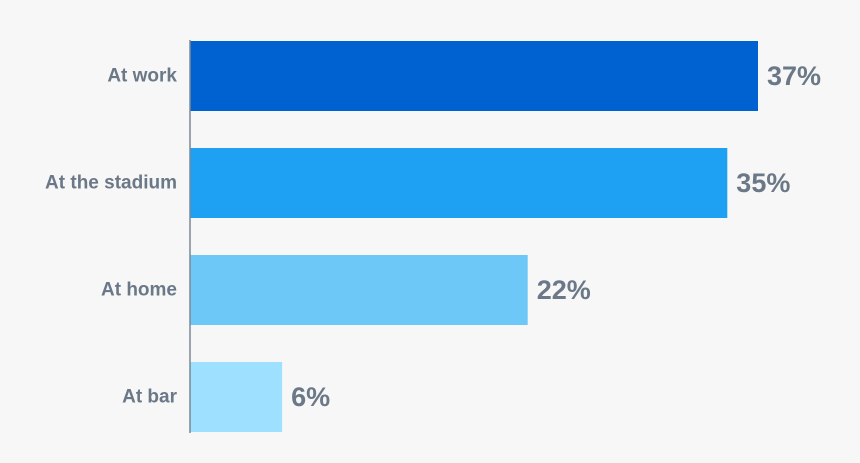 The width and height of the screenshot is (860, 463). What do you see at coordinates (139, 290) in the screenshot?
I see `category-label-2: At home` at bounding box center [139, 290].